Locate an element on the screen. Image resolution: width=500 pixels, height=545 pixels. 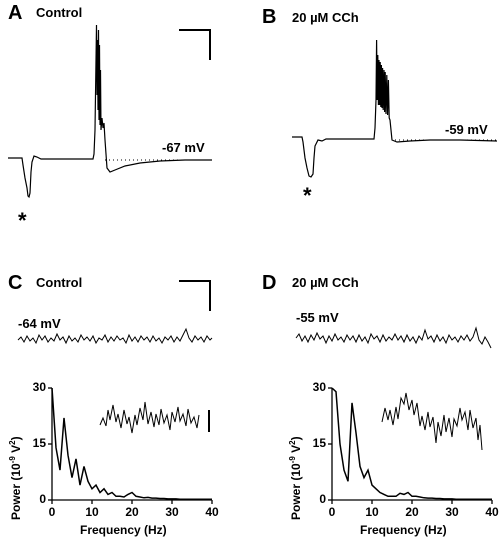
x-tick-label-c-20: 20 is located at coordinates (132, 512).